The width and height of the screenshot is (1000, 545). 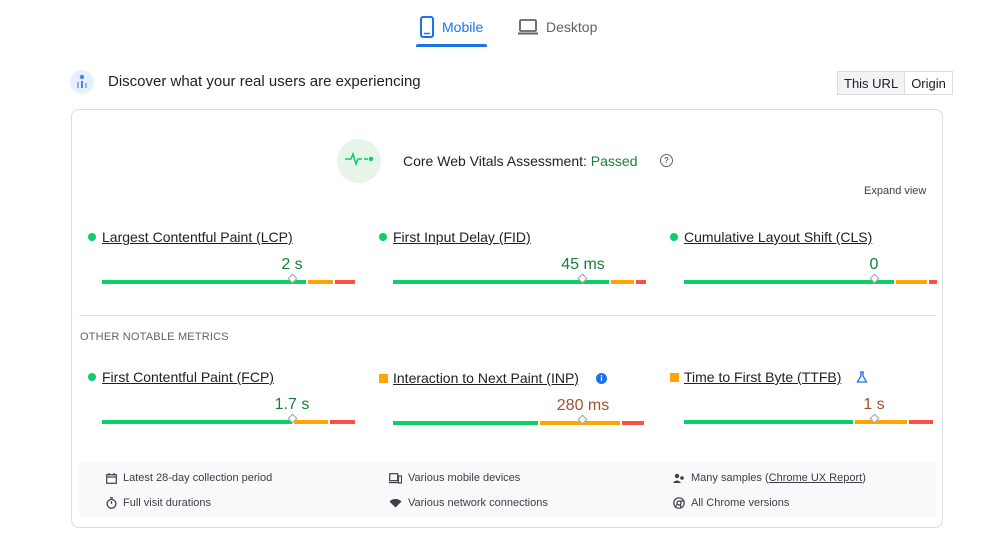 What do you see at coordinates (197, 237) in the screenshot?
I see `metric-name: Largest Contentful Paint (LCP)` at bounding box center [197, 237].